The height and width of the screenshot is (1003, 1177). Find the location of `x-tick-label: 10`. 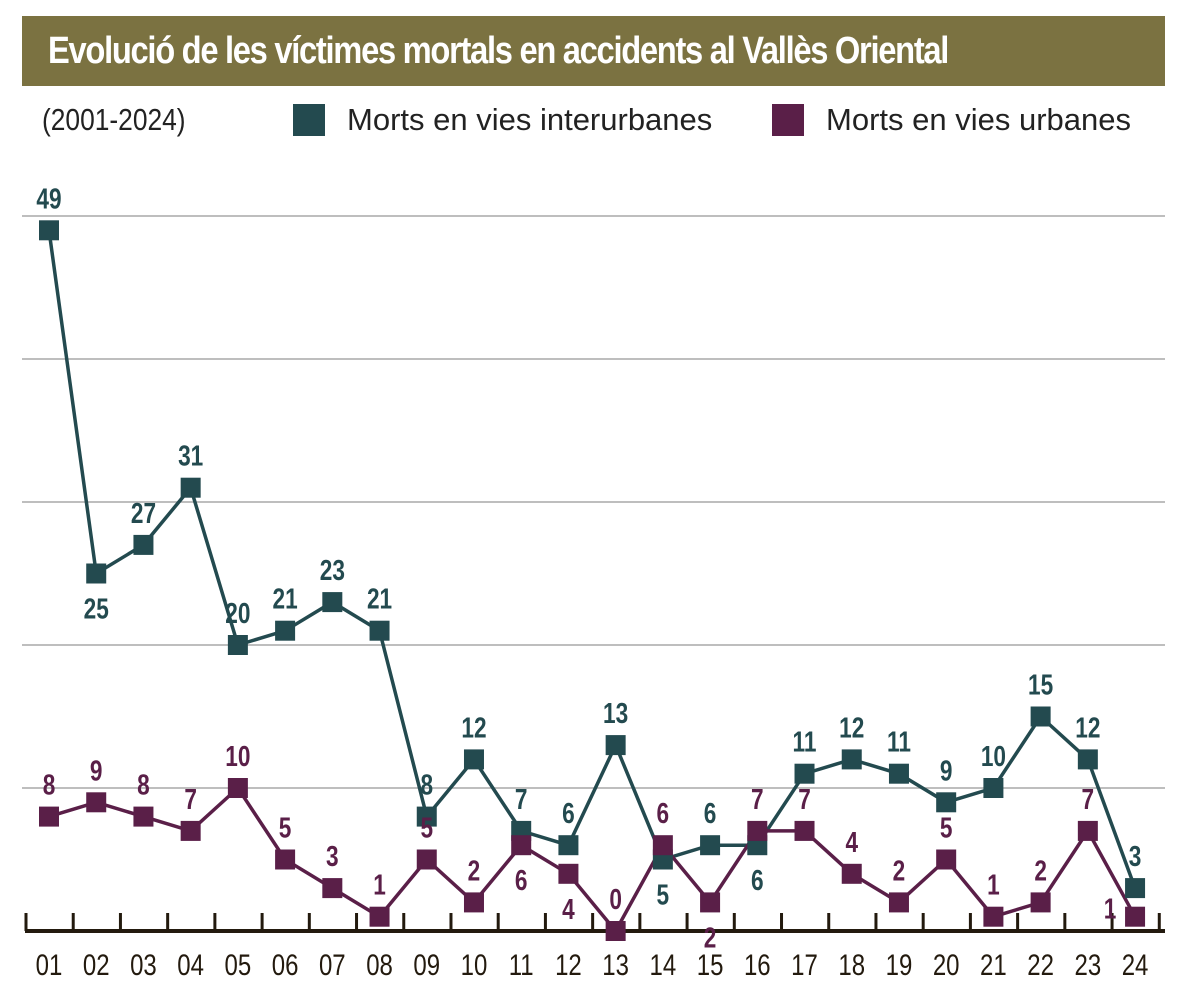

x-tick-label: 10 is located at coordinates (474, 964).